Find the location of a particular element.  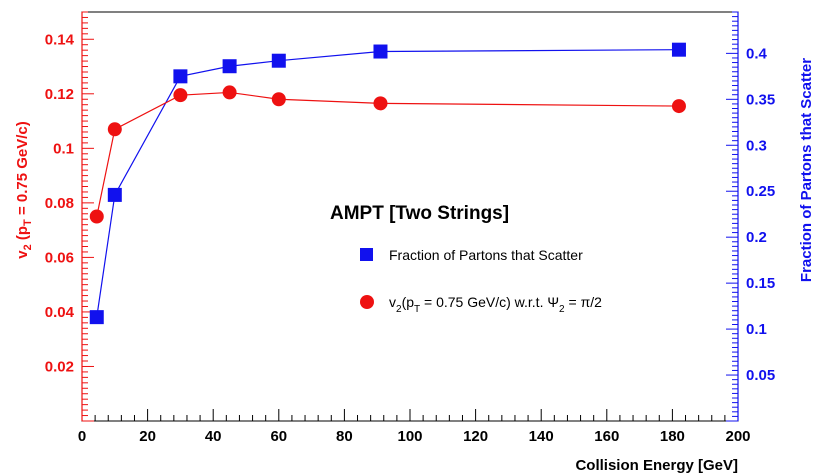

right-tick-label: 0.15 is located at coordinates (760, 283).